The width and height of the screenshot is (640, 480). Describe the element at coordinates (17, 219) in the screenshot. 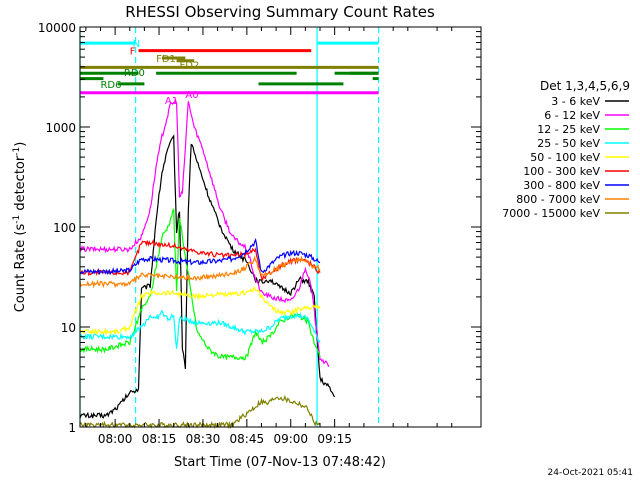

I see `y-axis-label-sup1: -1` at that location.